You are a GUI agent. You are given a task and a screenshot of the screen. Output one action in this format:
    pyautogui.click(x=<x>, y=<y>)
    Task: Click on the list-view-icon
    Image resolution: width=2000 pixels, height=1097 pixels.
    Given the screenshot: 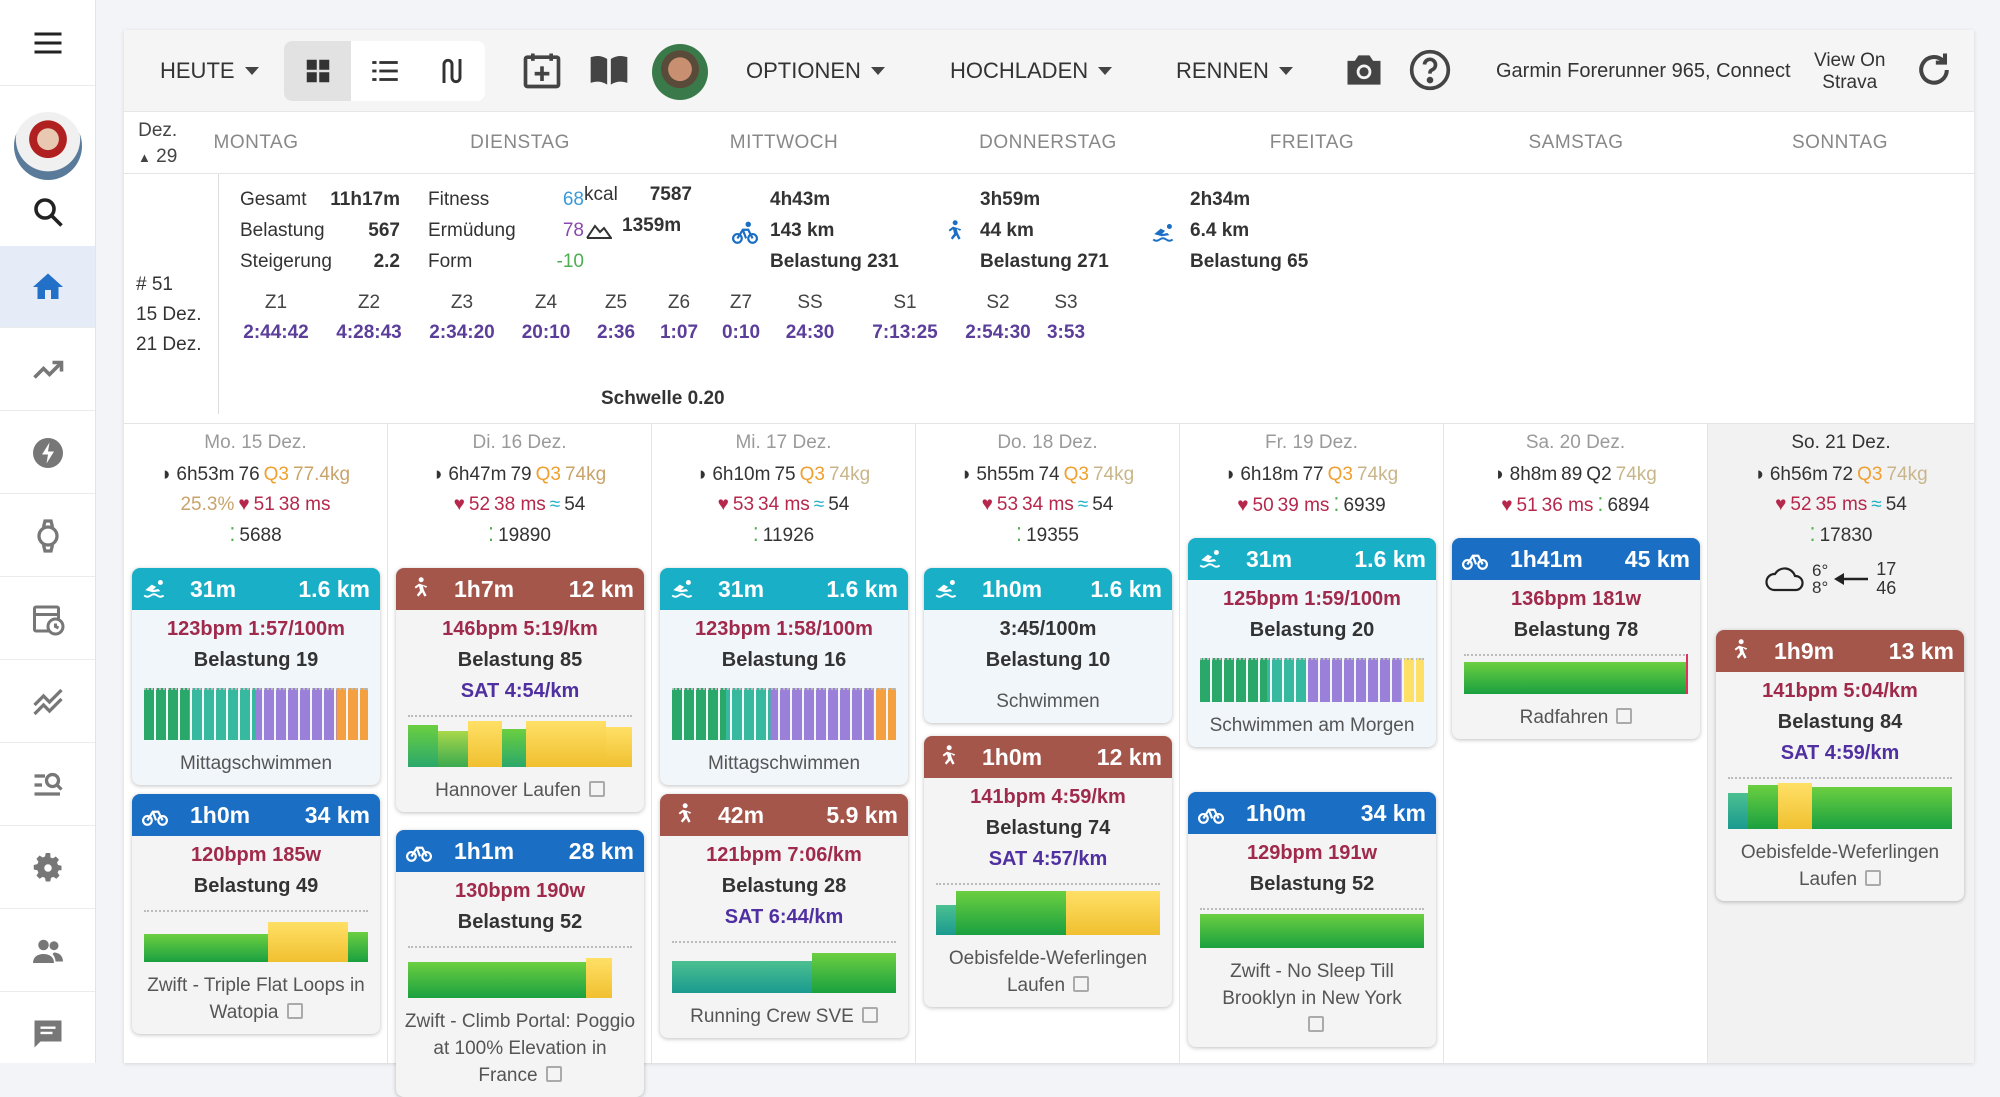 What is the action you would take?
    pyautogui.click(x=384, y=71)
    